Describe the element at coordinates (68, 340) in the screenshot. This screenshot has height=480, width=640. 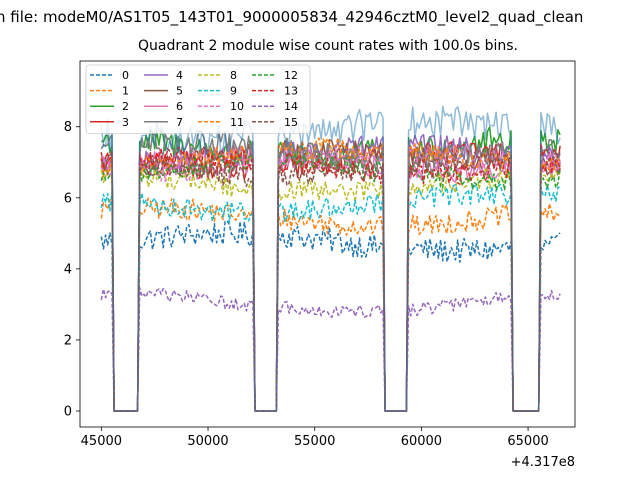
I see `y-tick-label: 2` at that location.